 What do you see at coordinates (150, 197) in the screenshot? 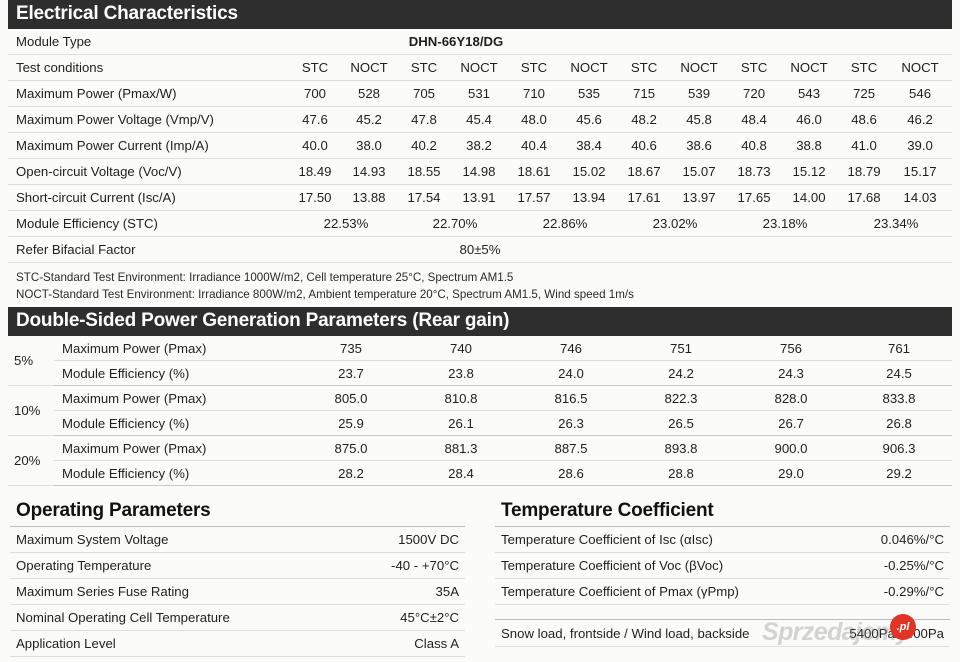
I see `row-label: Short-circuit Current (Isc/A)` at bounding box center [150, 197].